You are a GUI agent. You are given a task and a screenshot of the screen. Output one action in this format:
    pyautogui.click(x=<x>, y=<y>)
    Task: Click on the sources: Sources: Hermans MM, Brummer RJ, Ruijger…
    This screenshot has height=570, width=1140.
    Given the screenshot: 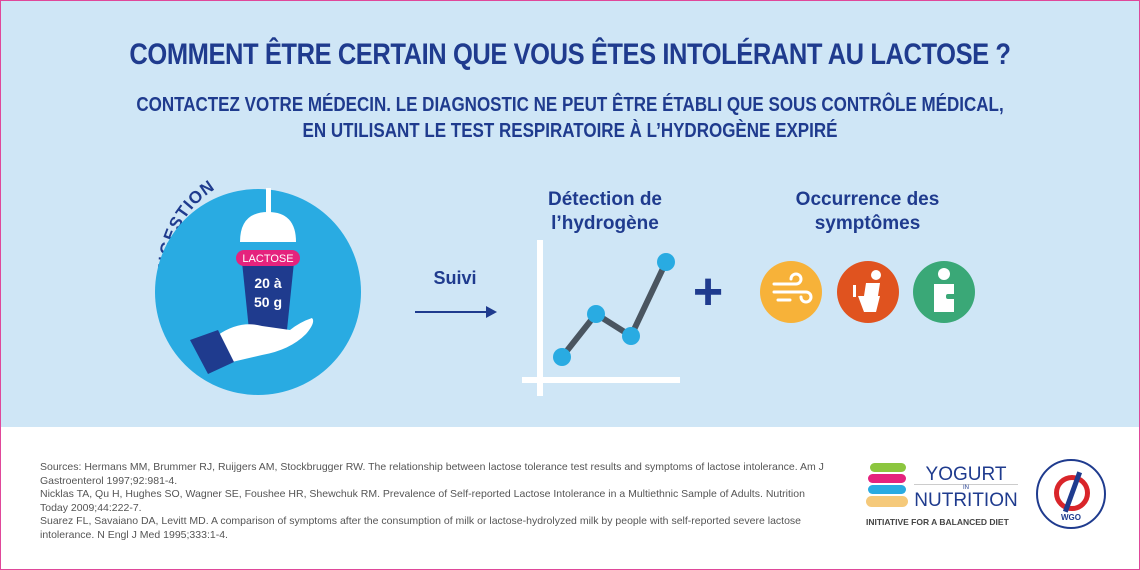 What is the action you would take?
    pyautogui.click(x=433, y=501)
    